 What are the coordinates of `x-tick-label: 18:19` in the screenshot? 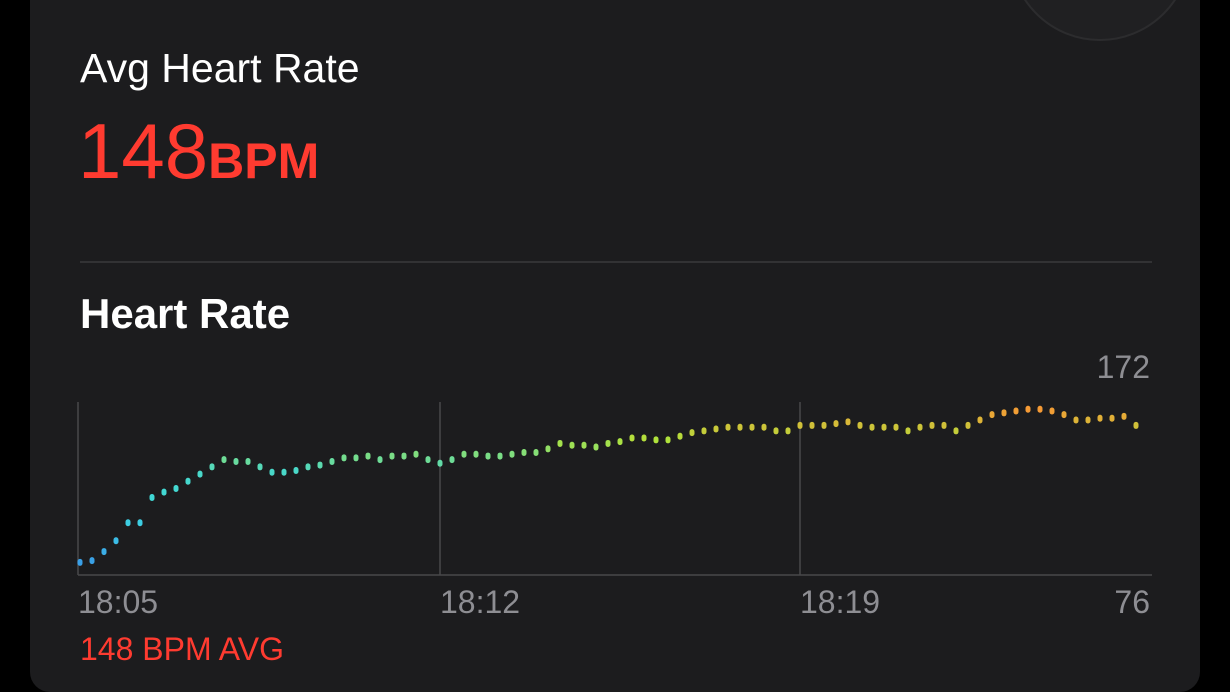 It's located at (840, 602).